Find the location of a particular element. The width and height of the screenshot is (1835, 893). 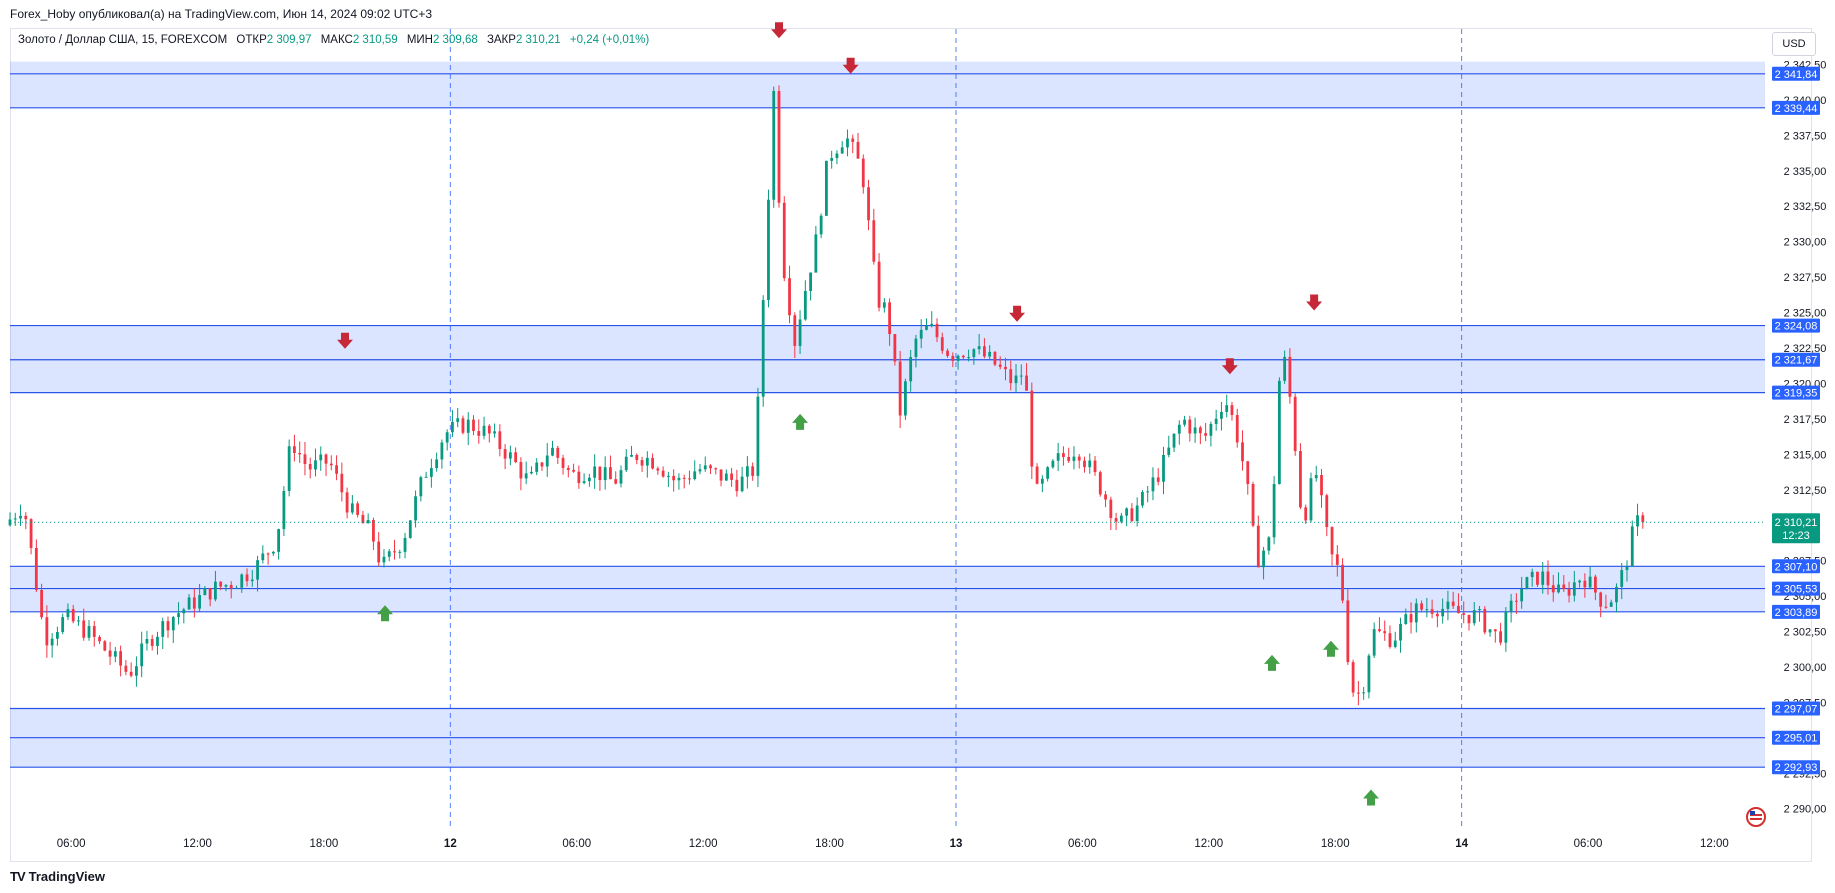

tradingview-footer: TV TradingView is located at coordinates (57, 876).